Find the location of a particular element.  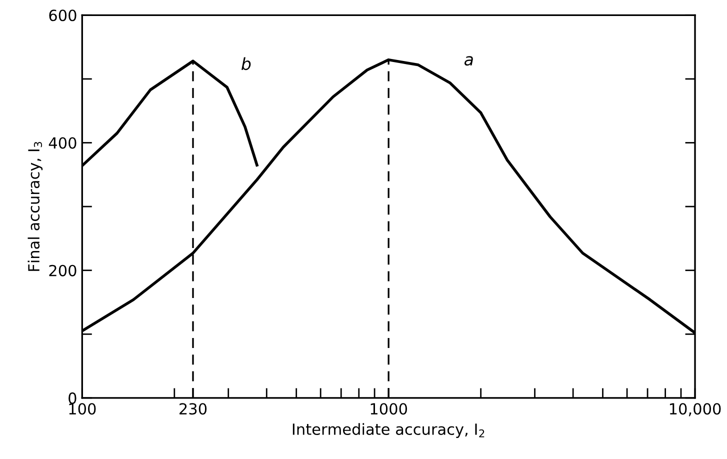

series-label: a is located at coordinates (468, 61).